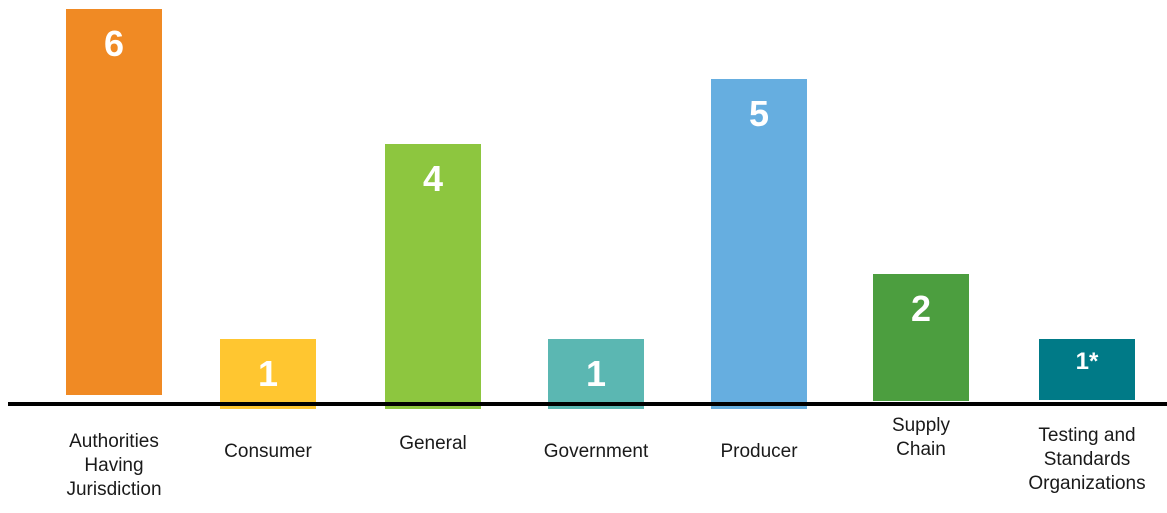  What do you see at coordinates (113, 465) in the screenshot?
I see `category-label: Having` at bounding box center [113, 465].